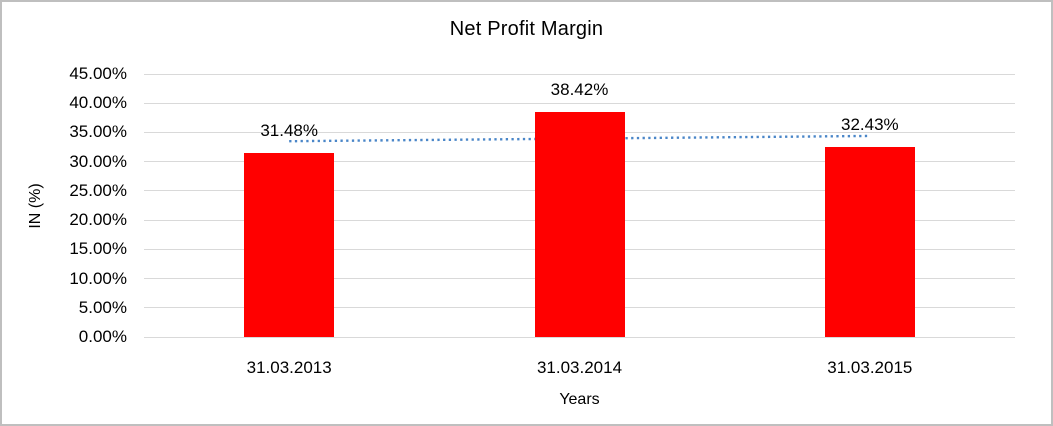 The height and width of the screenshot is (426, 1053). I want to click on y-tick-label: 30.00%, so click(98, 161).